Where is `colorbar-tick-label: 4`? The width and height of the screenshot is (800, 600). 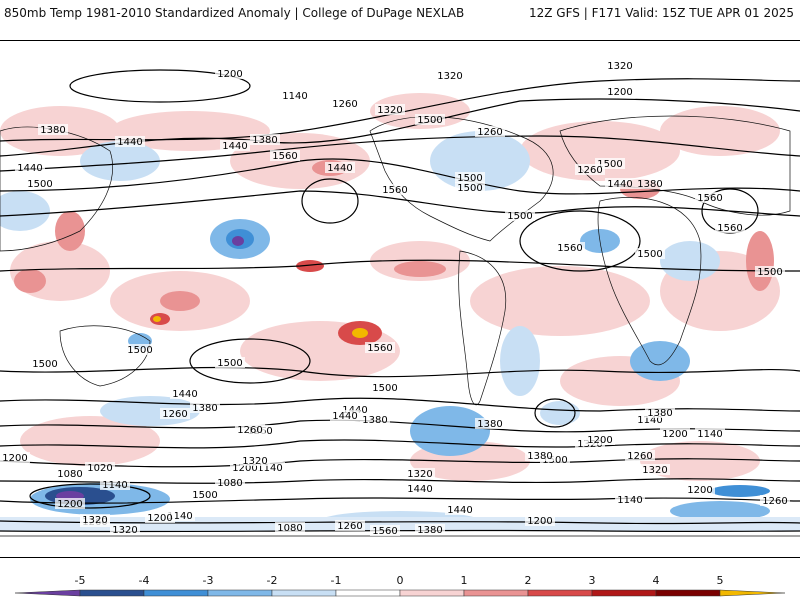 colorbar-tick-label: 4 is located at coordinates (656, 580).